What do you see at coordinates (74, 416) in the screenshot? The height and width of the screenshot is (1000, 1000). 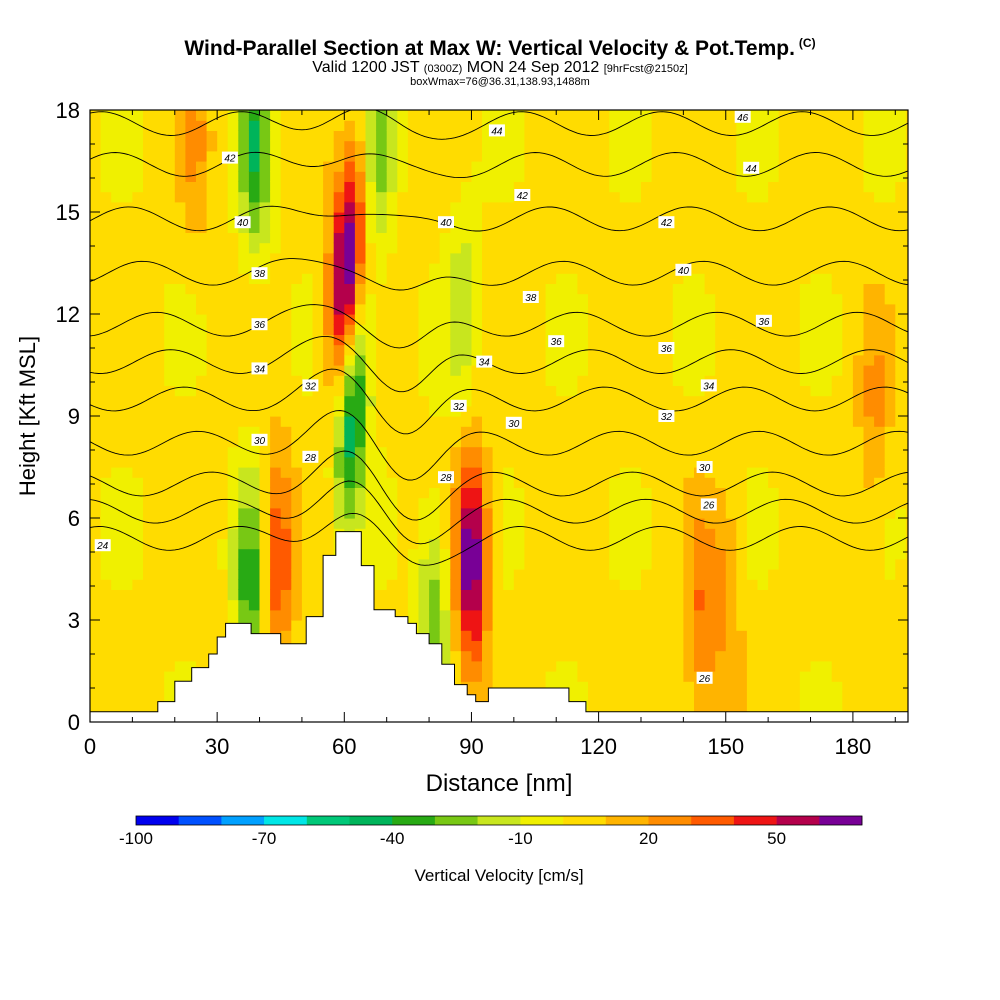 I see `y-tick-label: 9` at bounding box center [74, 416].